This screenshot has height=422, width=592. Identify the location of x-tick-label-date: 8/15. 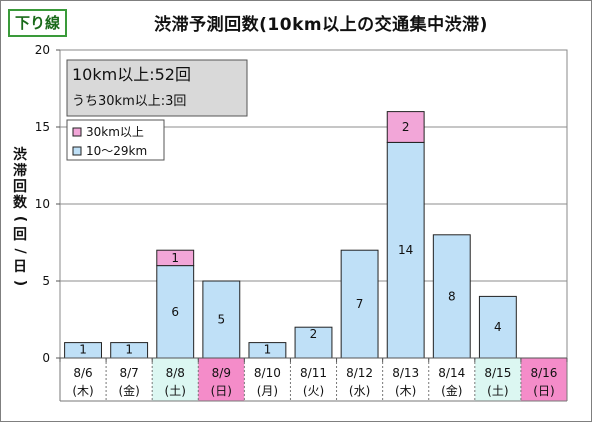
(497, 373).